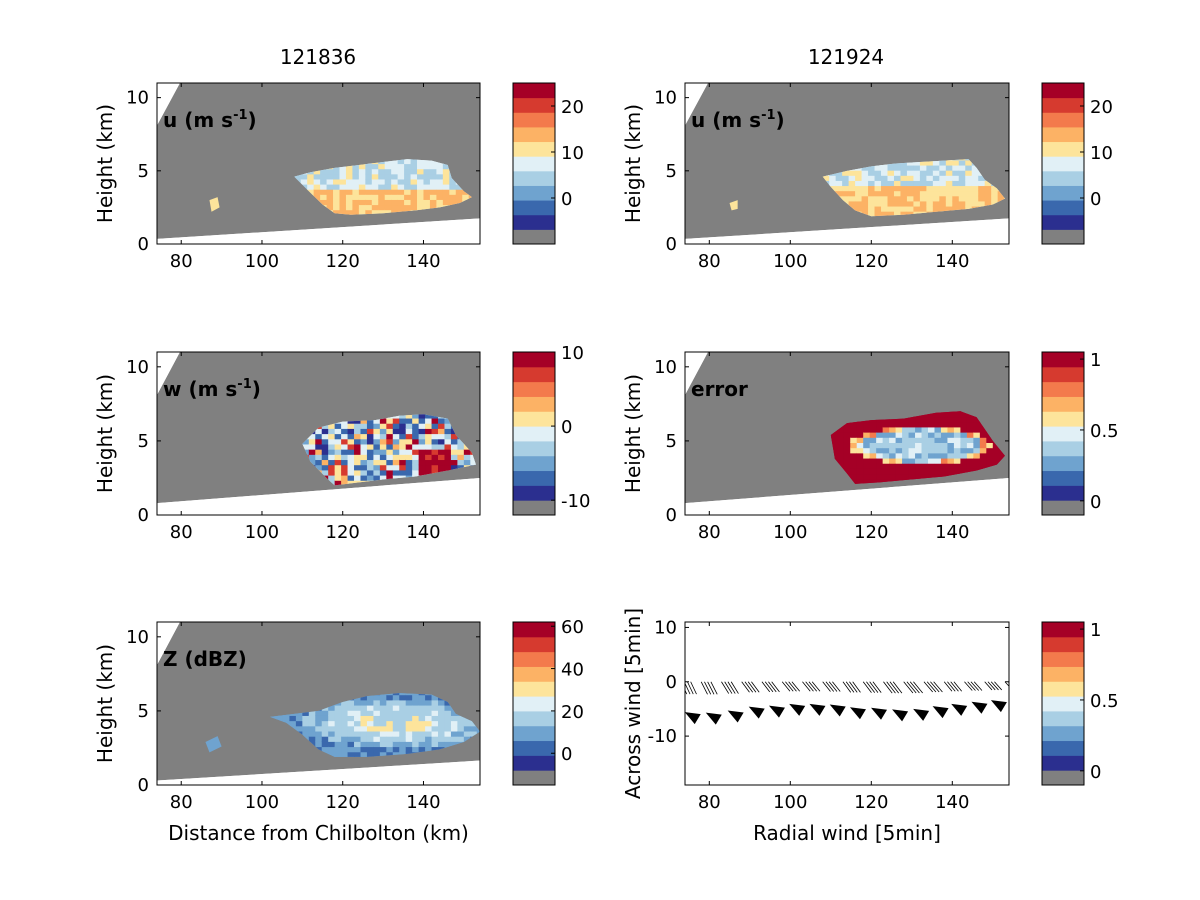 This screenshot has width=1200, height=900. Describe the element at coordinates (252, 120) in the screenshot. I see `annotation-tail: )` at that location.